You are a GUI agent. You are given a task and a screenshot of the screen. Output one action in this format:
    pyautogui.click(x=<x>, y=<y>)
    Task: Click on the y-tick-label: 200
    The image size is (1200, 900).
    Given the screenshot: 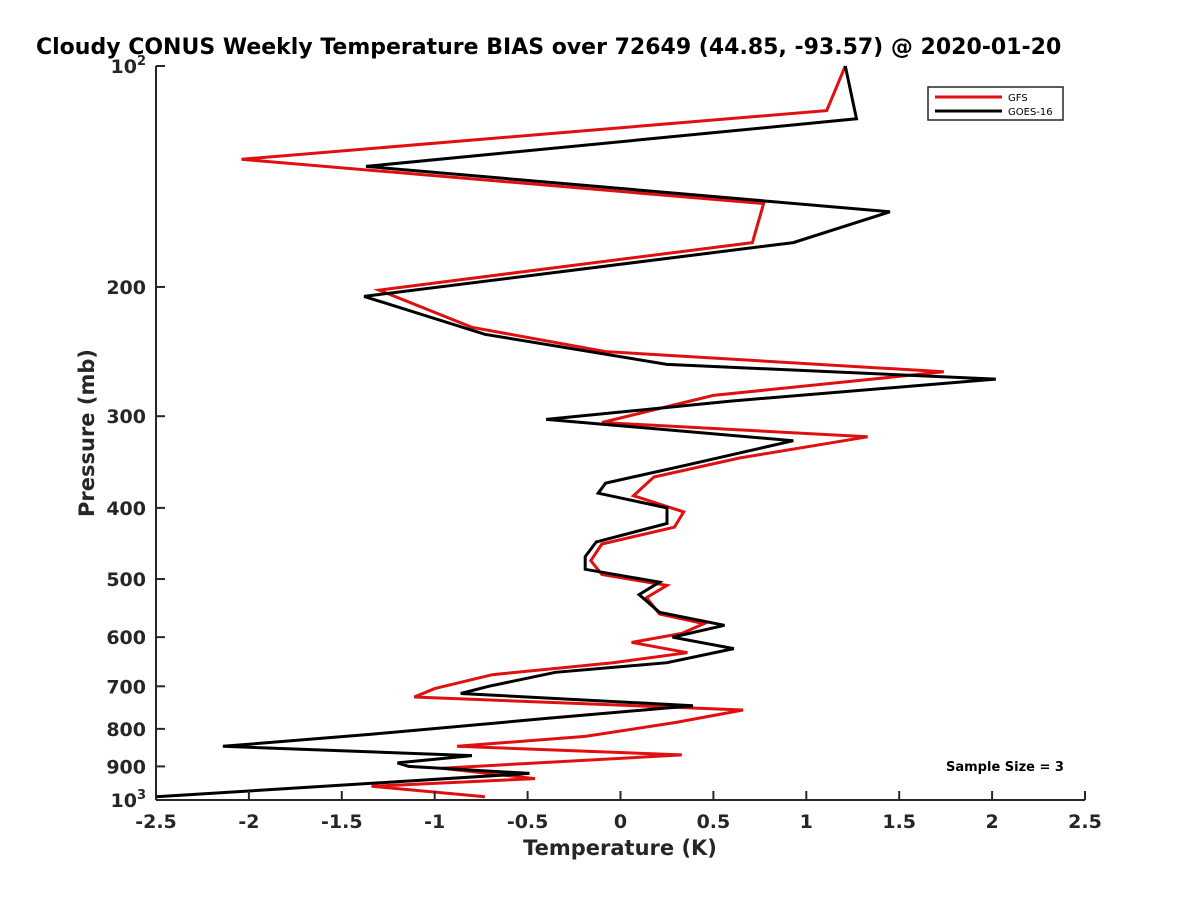 What is the action you would take?
    pyautogui.click(x=126, y=288)
    